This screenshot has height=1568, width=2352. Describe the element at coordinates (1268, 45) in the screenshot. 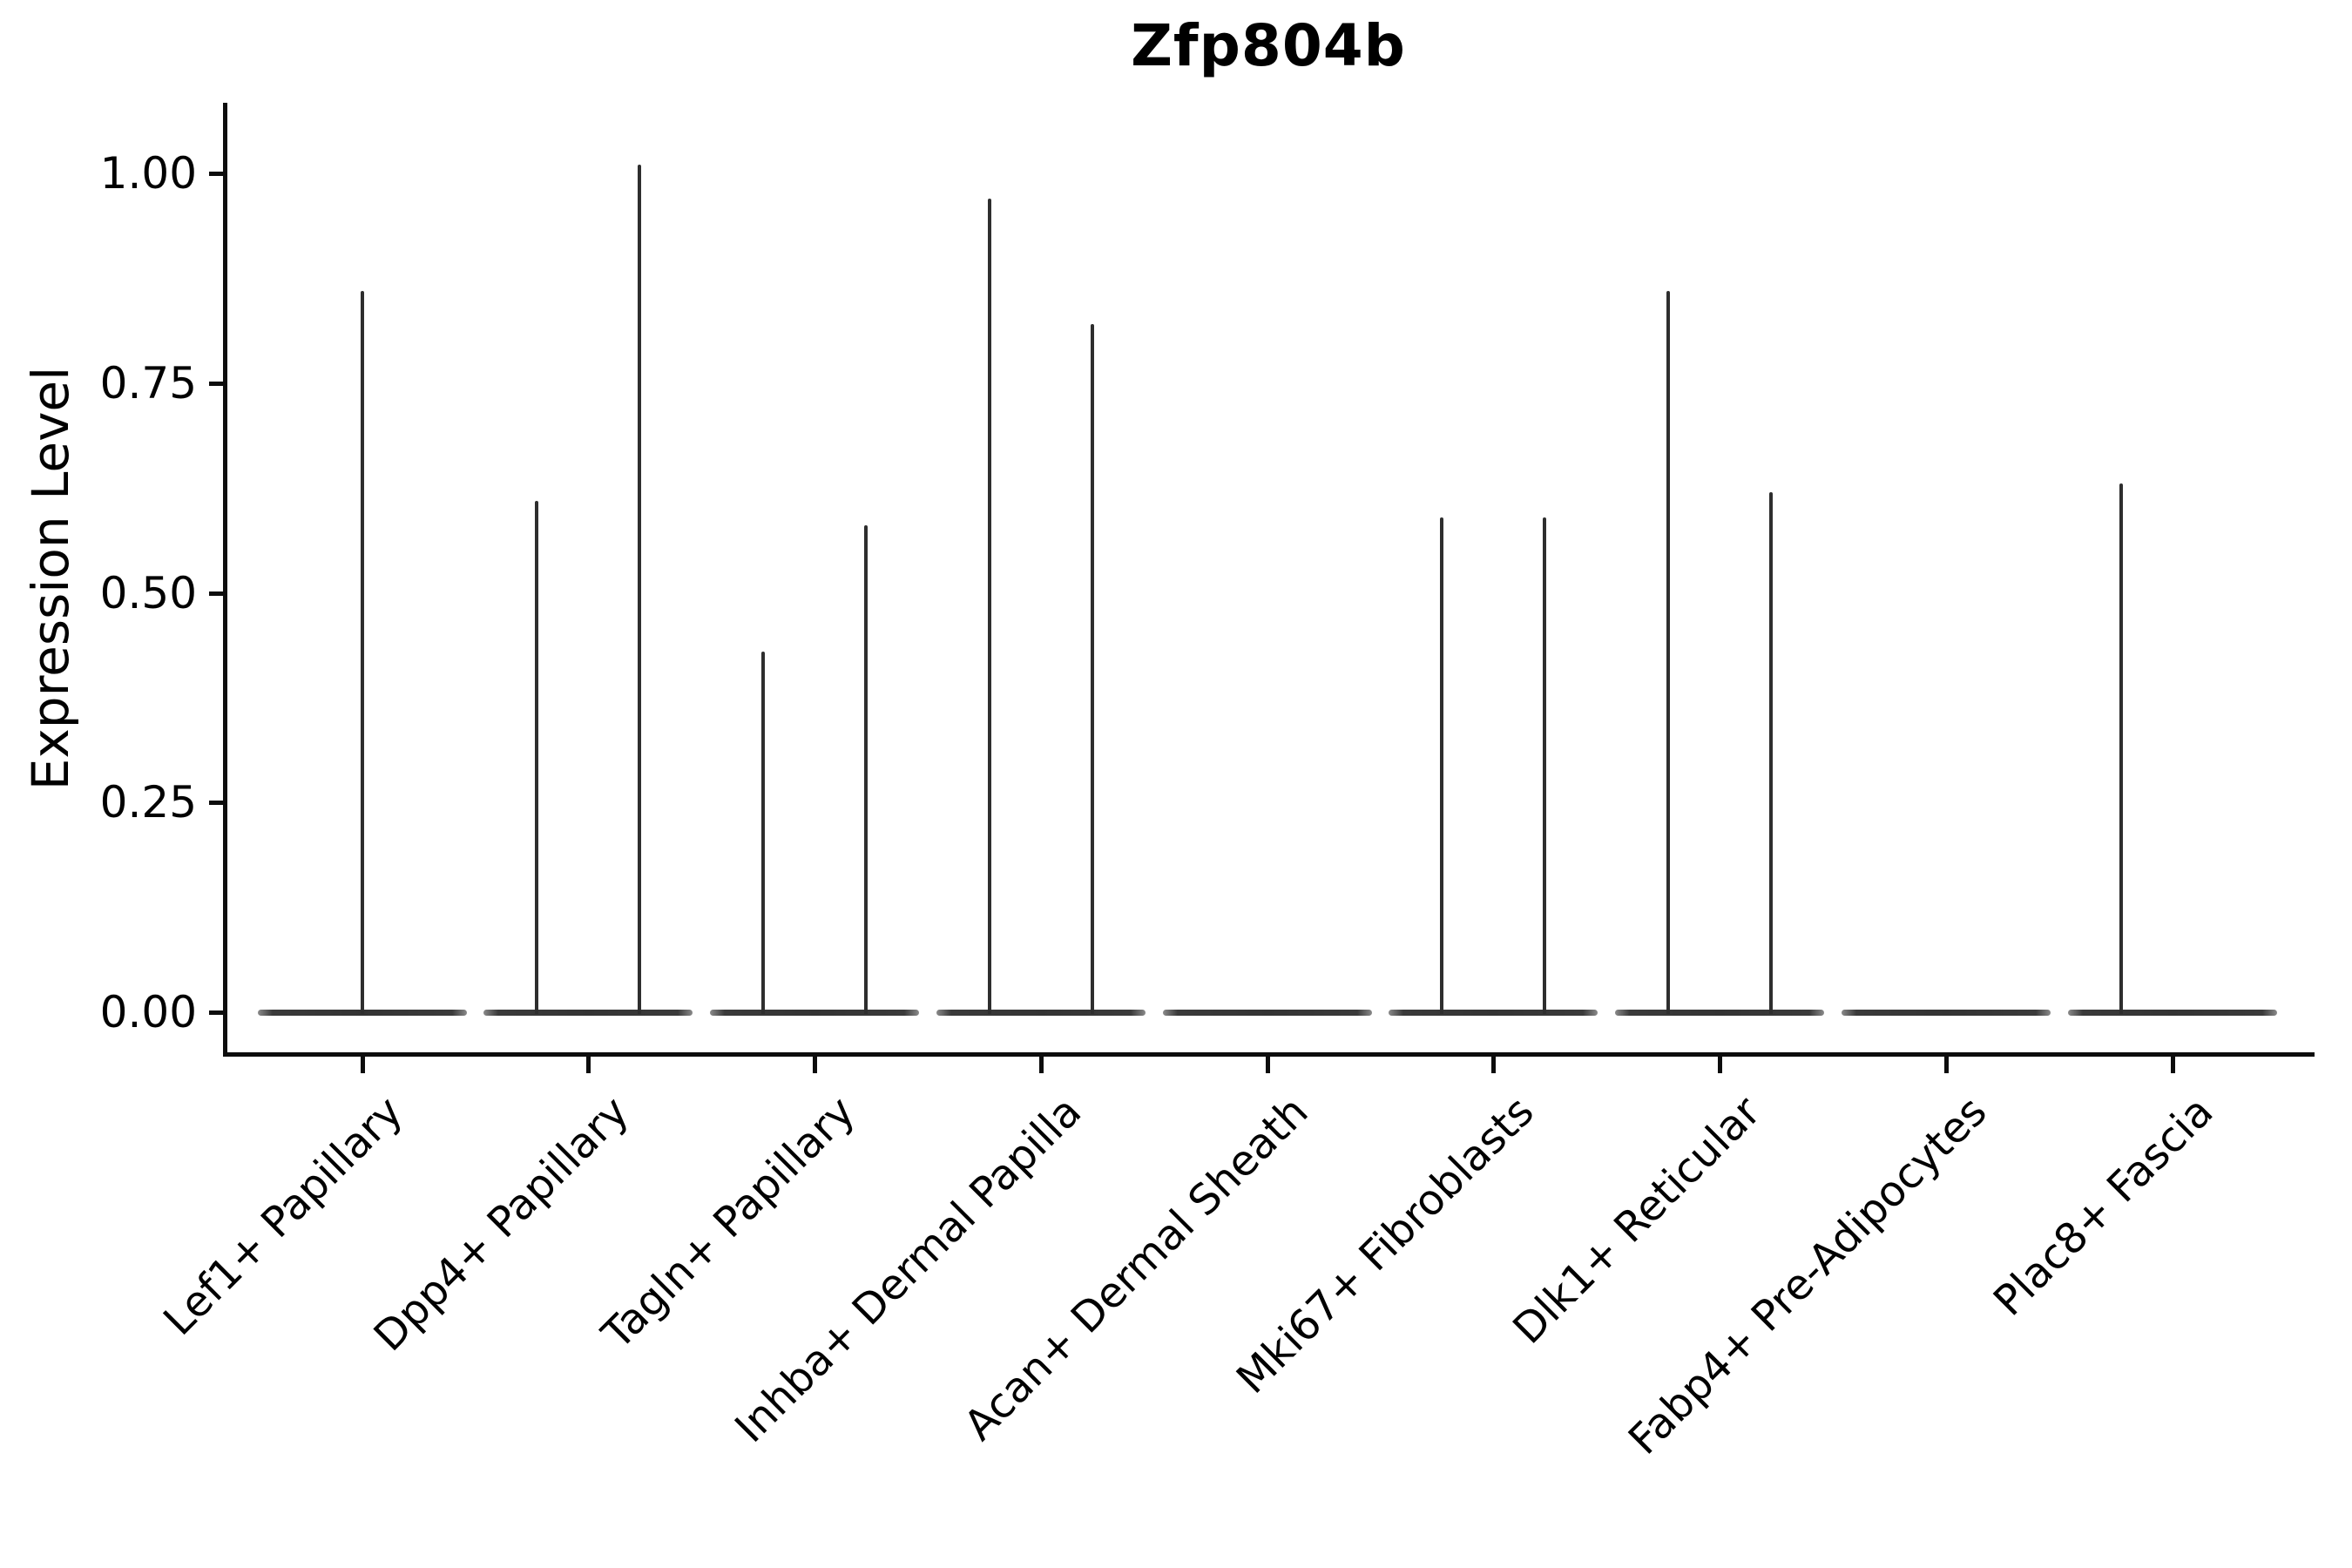

I see `chart-title: Zfp804b` at that location.